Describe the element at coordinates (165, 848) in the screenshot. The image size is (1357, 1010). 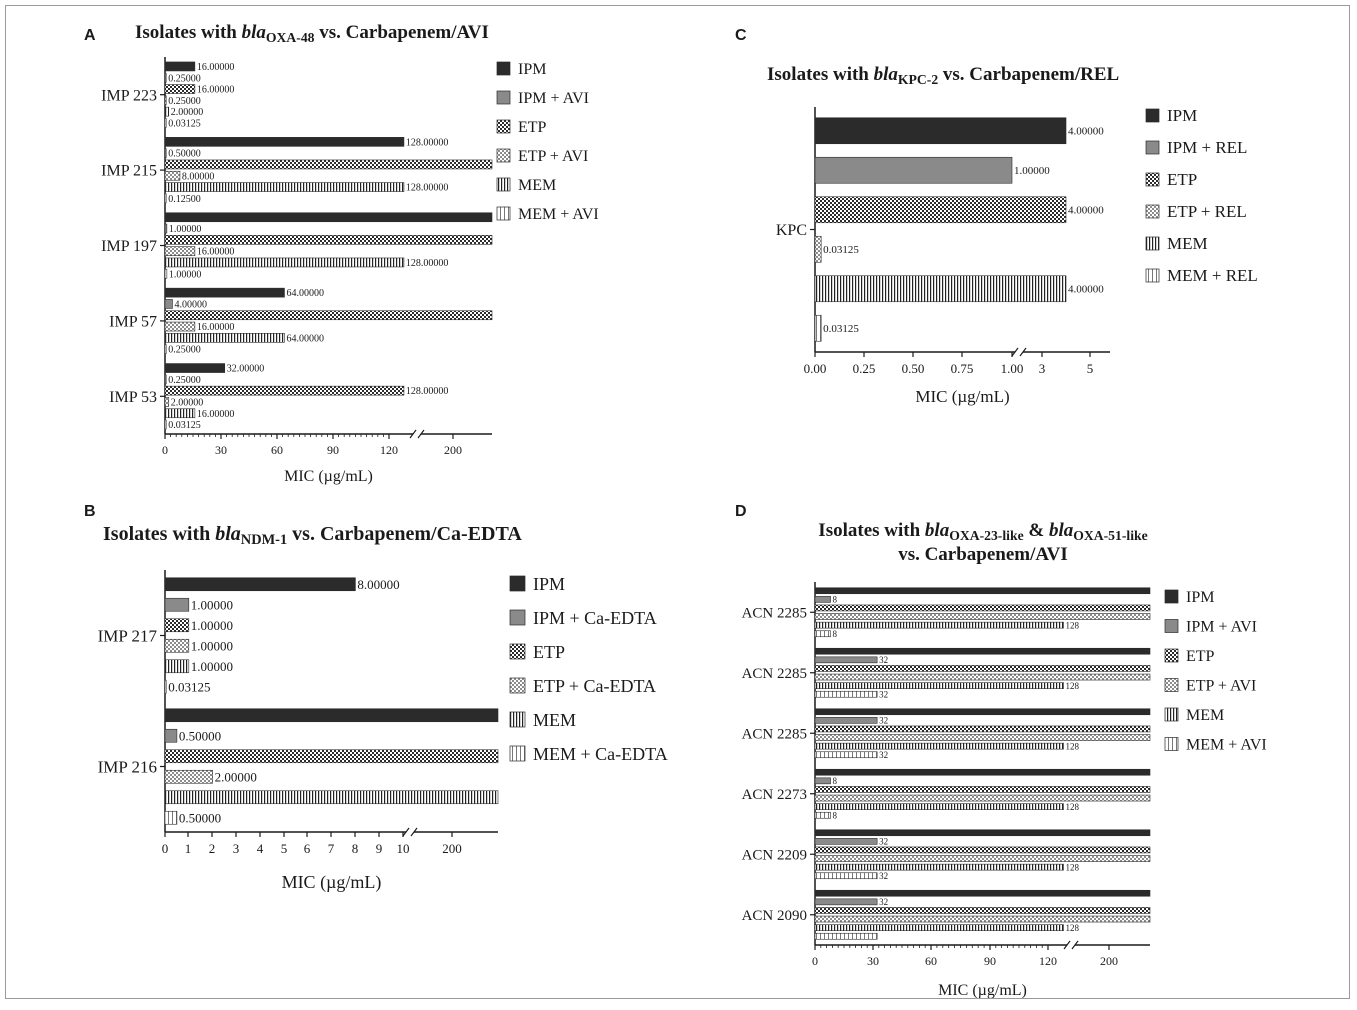
I see `x-tick-label: 0` at that location.